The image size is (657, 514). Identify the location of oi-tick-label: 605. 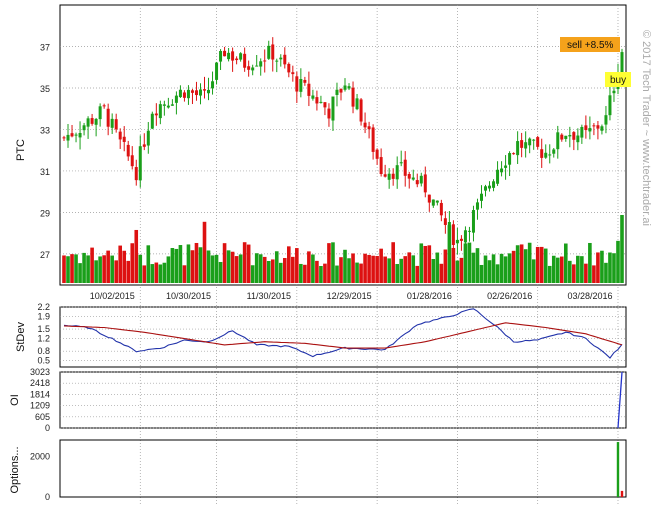
(42, 417).